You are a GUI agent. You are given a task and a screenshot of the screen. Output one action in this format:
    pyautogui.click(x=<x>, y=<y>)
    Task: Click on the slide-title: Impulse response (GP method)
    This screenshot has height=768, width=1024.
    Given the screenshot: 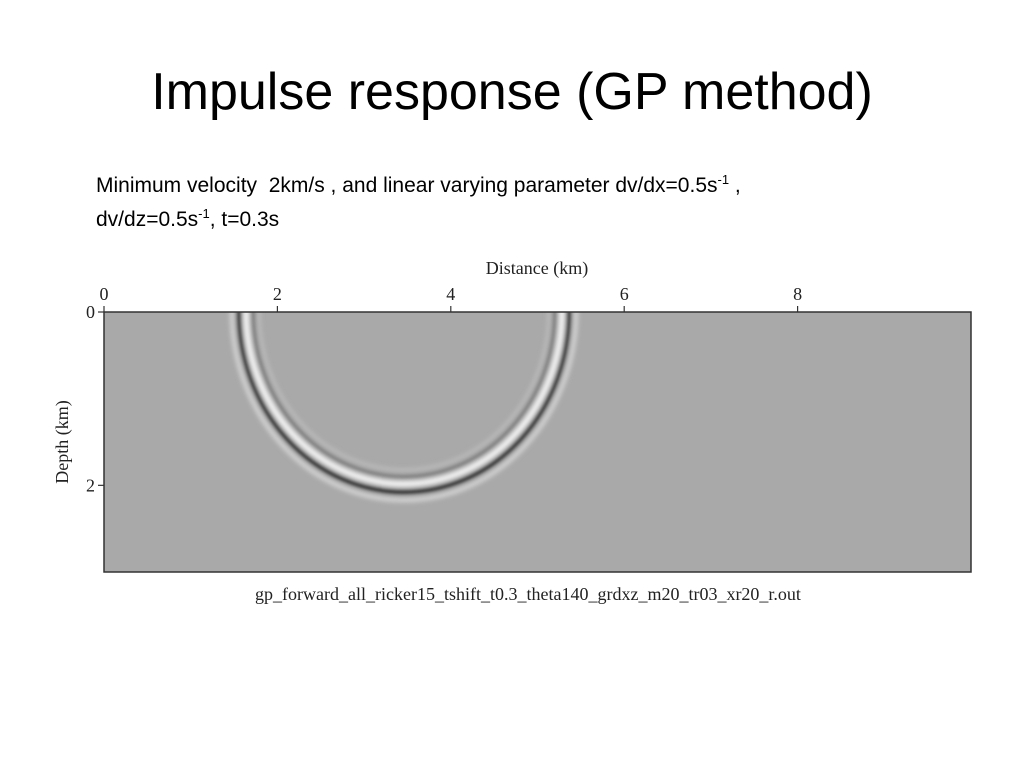 What is the action you would take?
    pyautogui.click(x=512, y=92)
    